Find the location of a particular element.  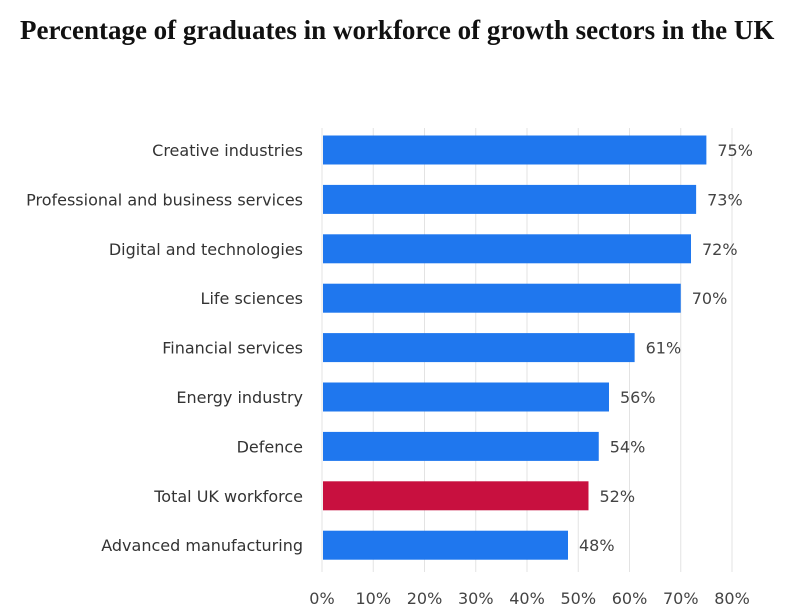

value-labels: 75% 73% 72% 70% 61% 56% 54% 52% 48% is located at coordinates (666, 348).